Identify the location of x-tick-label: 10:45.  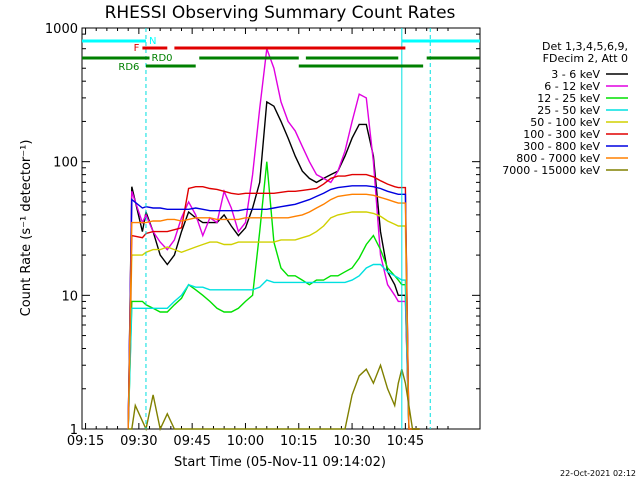
(405, 441).